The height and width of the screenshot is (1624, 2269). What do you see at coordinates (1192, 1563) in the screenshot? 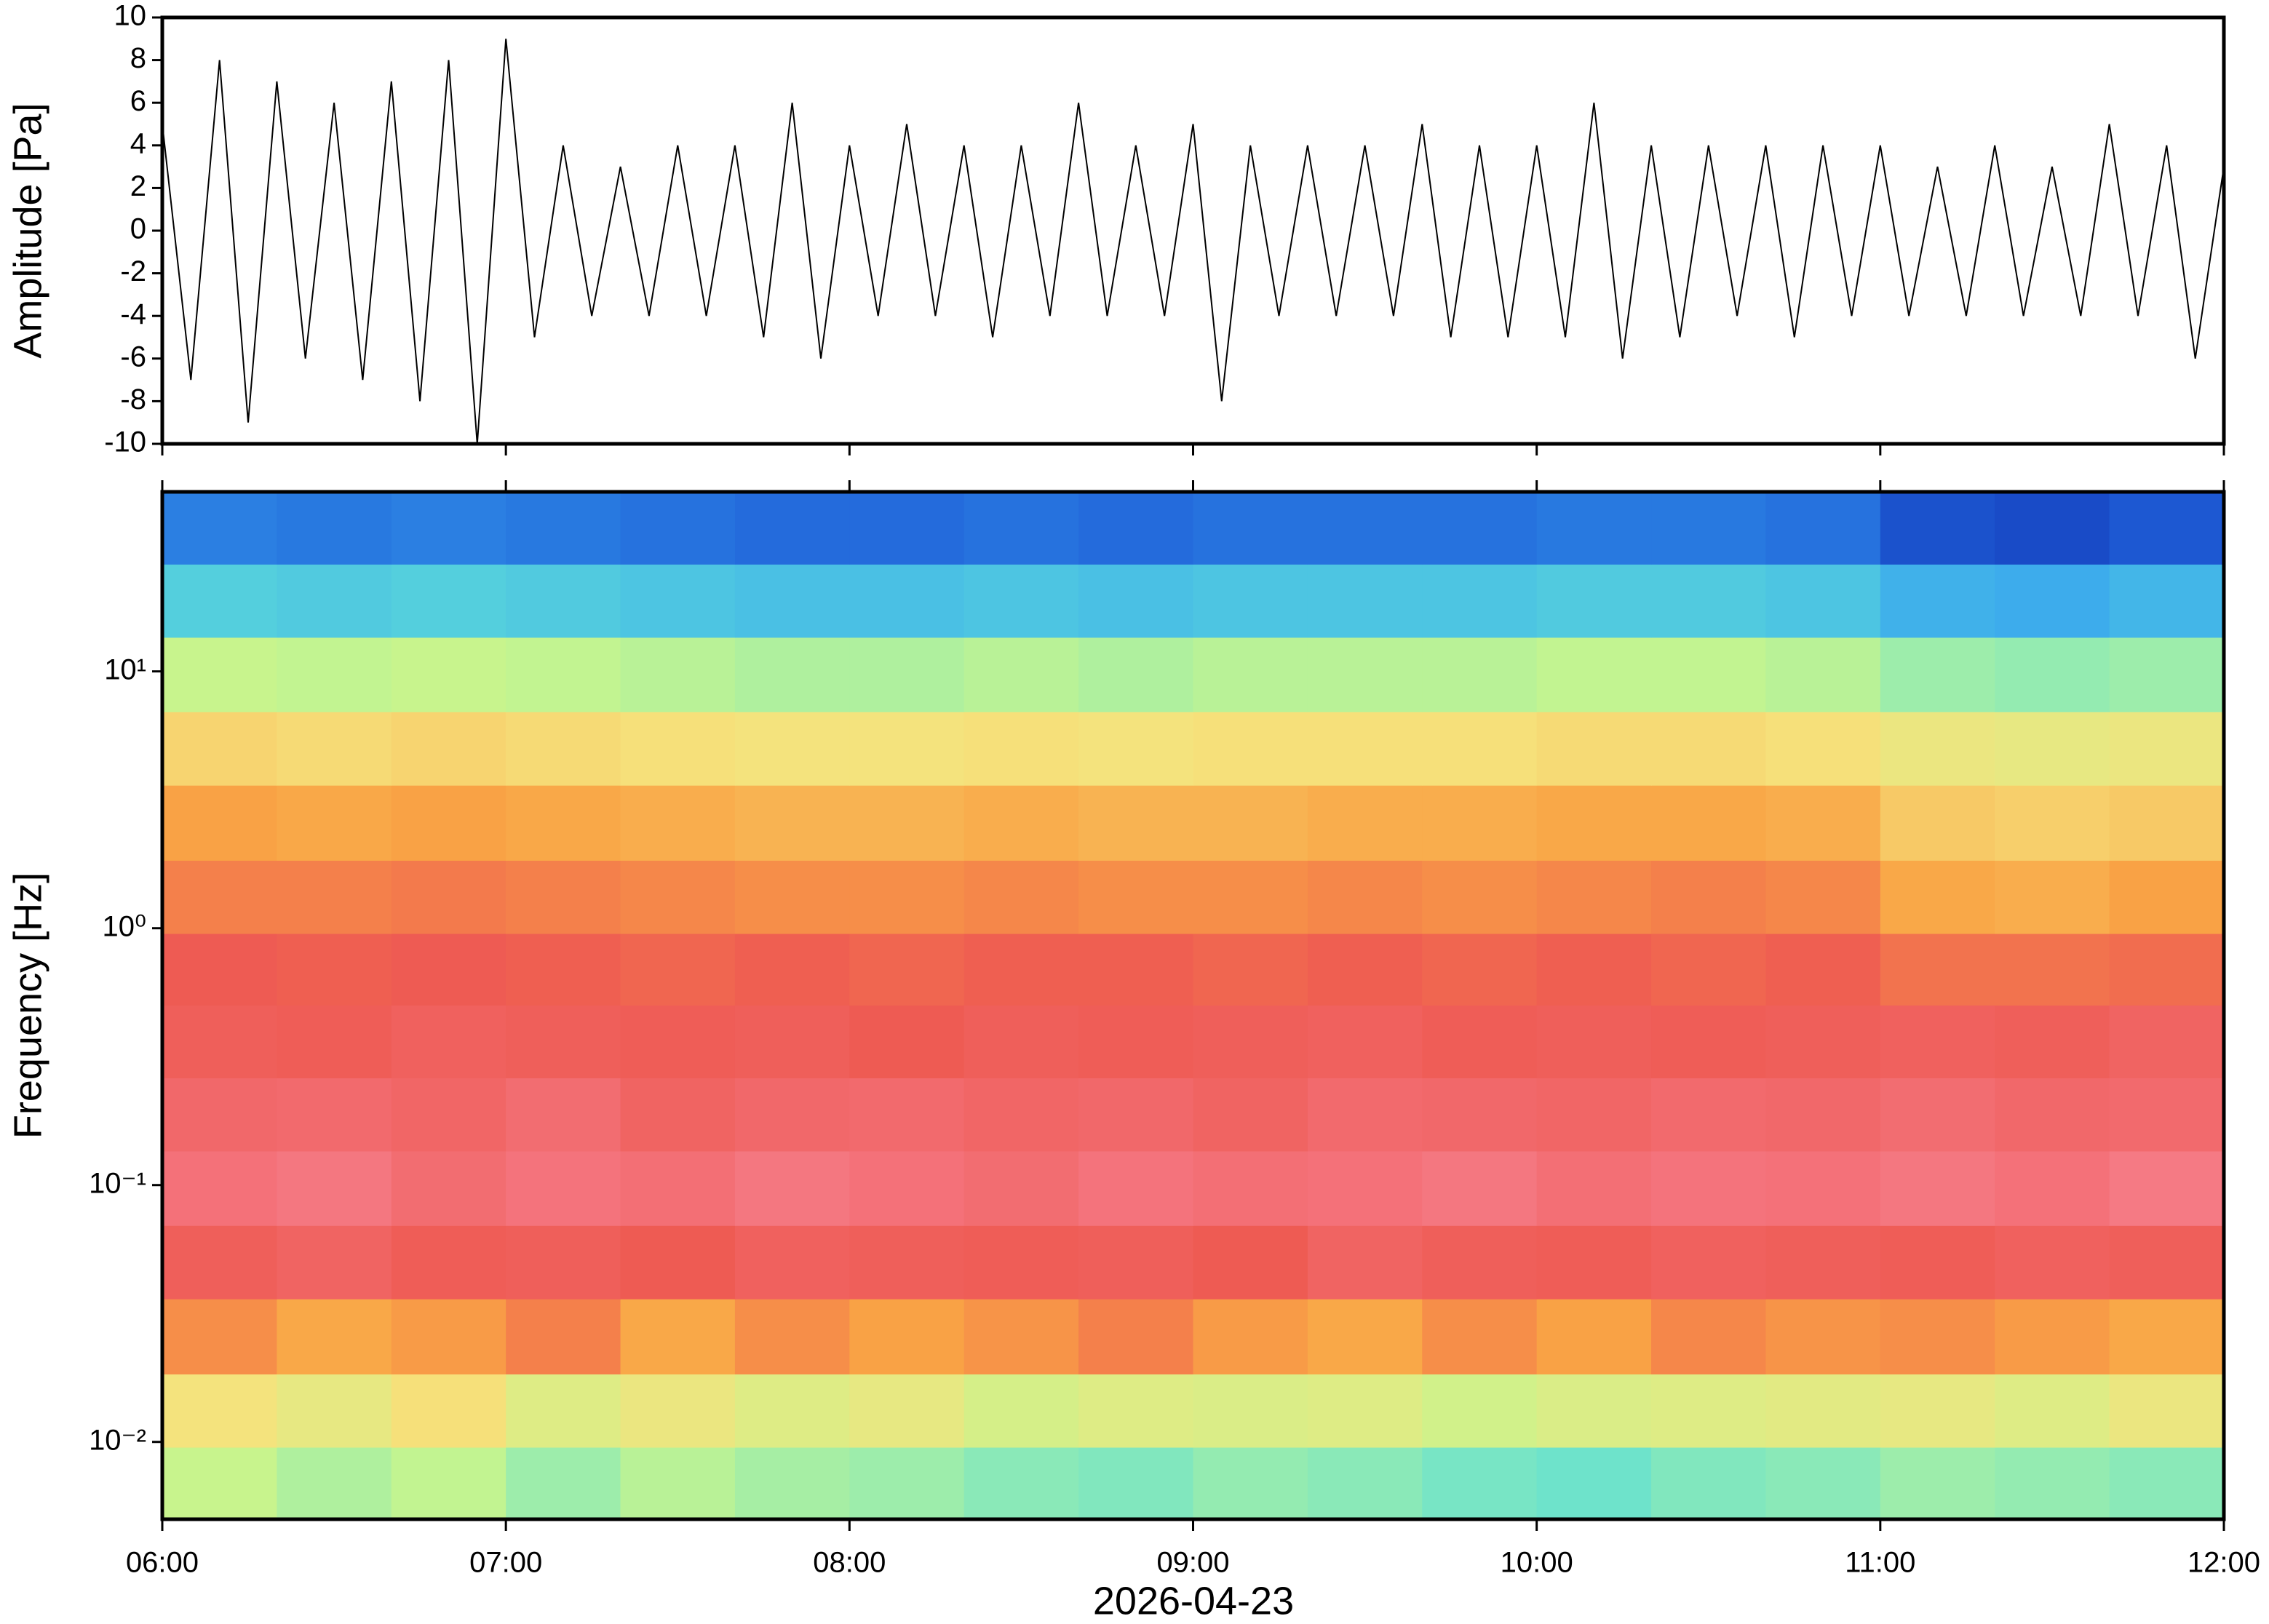
I see `x-tick-label: 09:00` at bounding box center [1192, 1563].